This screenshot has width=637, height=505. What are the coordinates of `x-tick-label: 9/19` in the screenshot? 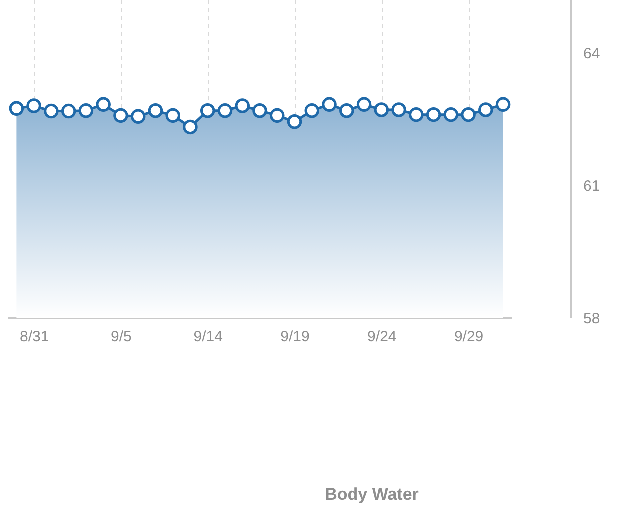 It's located at (295, 337).